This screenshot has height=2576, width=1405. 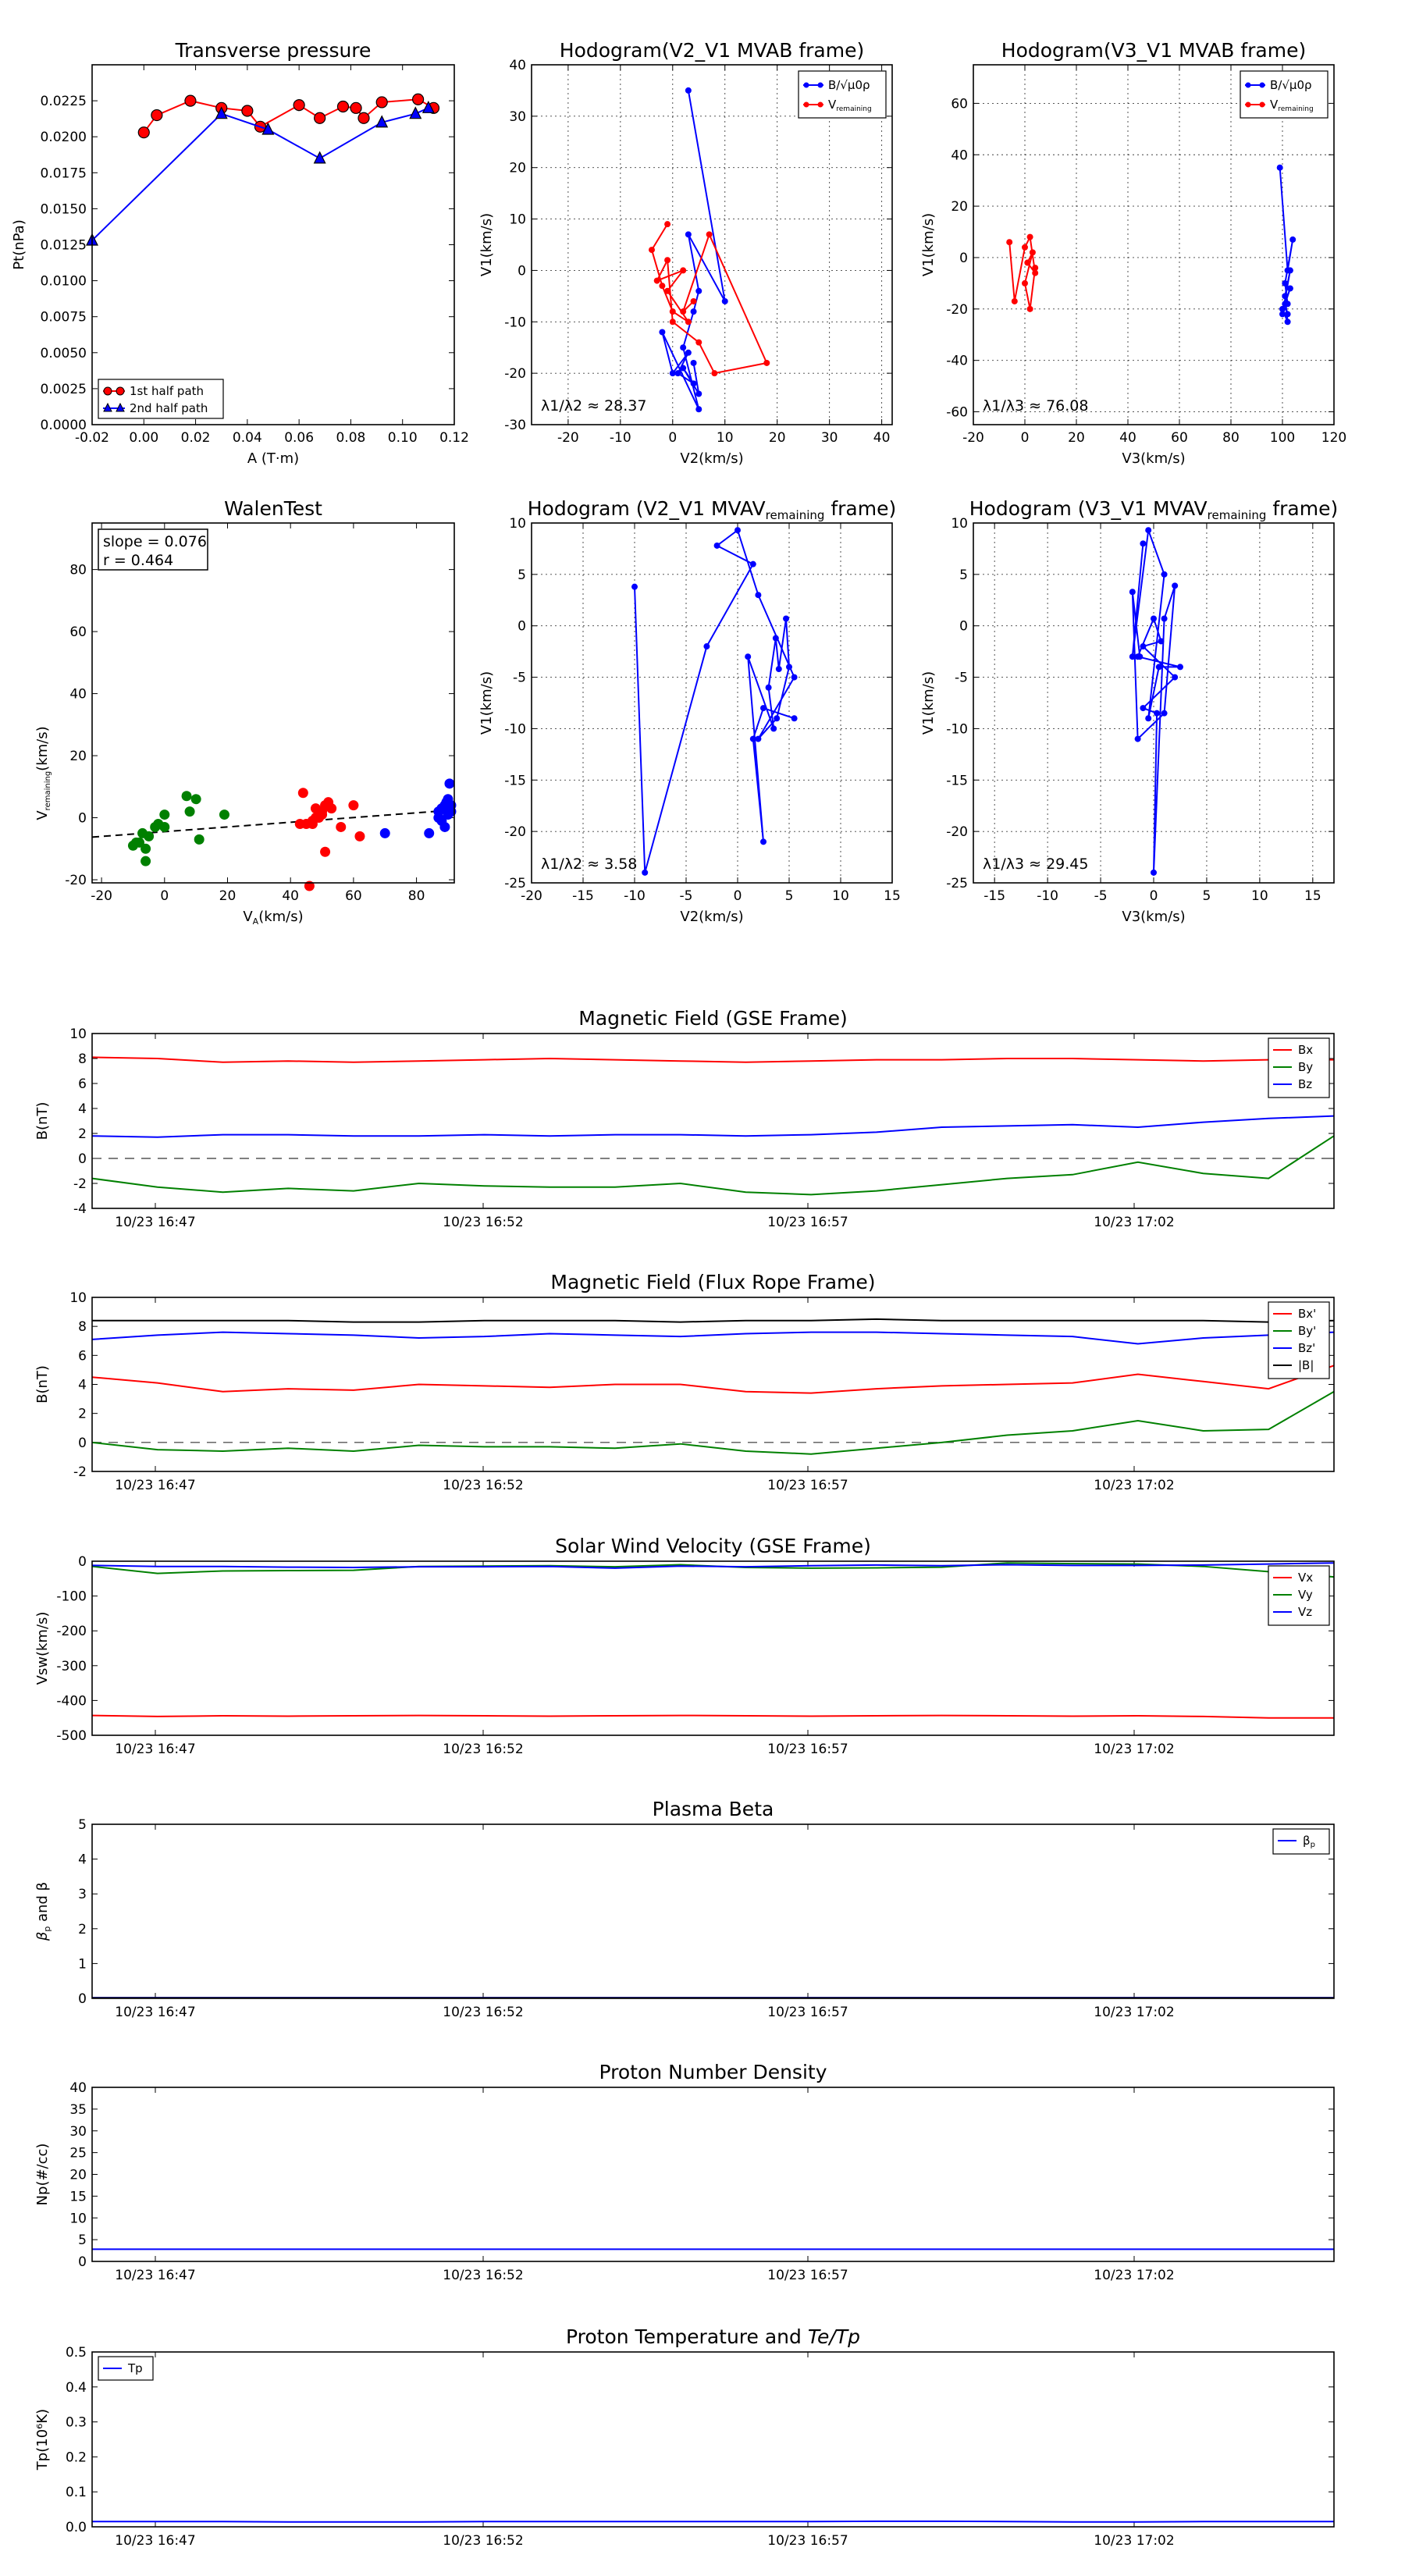 What do you see at coordinates (1306, 1348) in the screenshot?
I see `legend-label-7-2: Bz'` at bounding box center [1306, 1348].